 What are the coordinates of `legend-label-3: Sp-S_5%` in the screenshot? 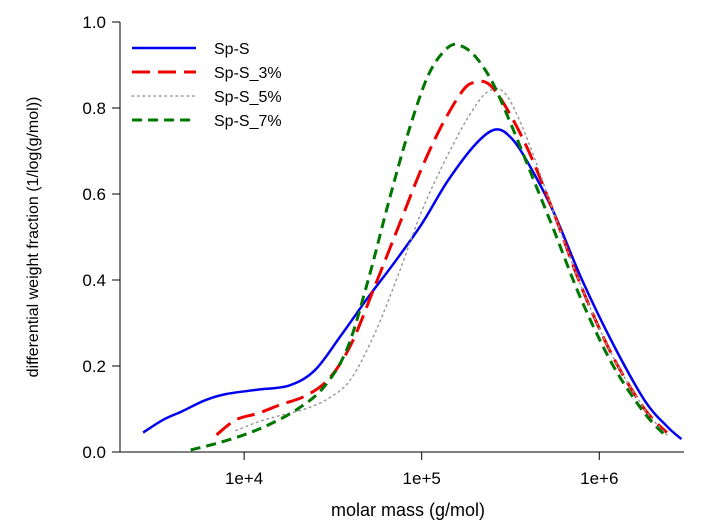 It's located at (248, 97).